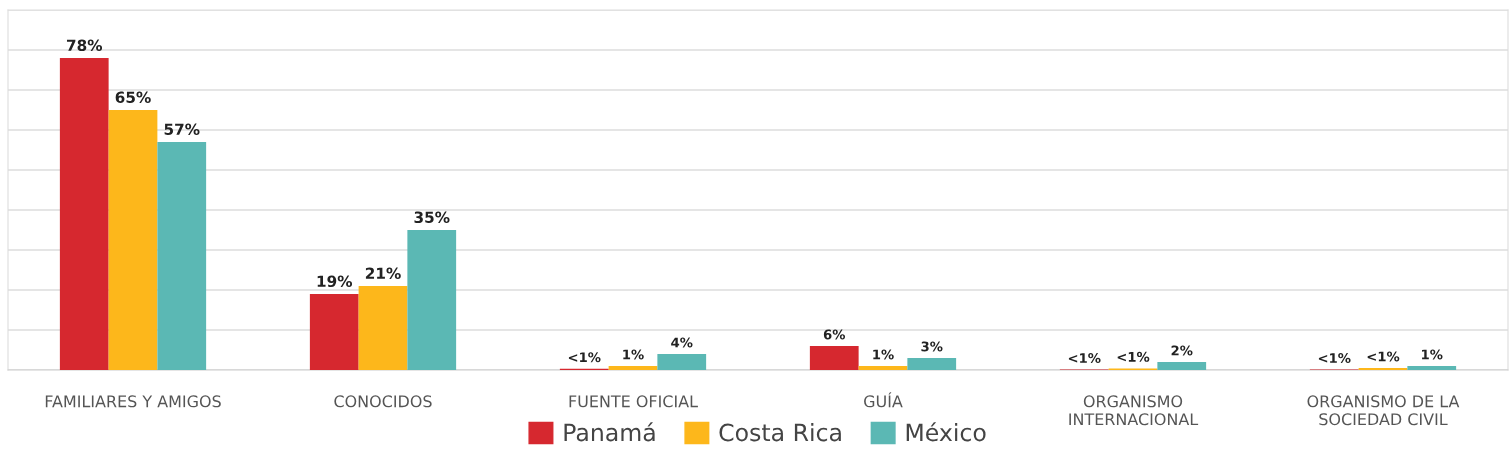 The height and width of the screenshot is (466, 1512). What do you see at coordinates (182, 129) in the screenshot?
I see `data-label: 57%` at bounding box center [182, 129].